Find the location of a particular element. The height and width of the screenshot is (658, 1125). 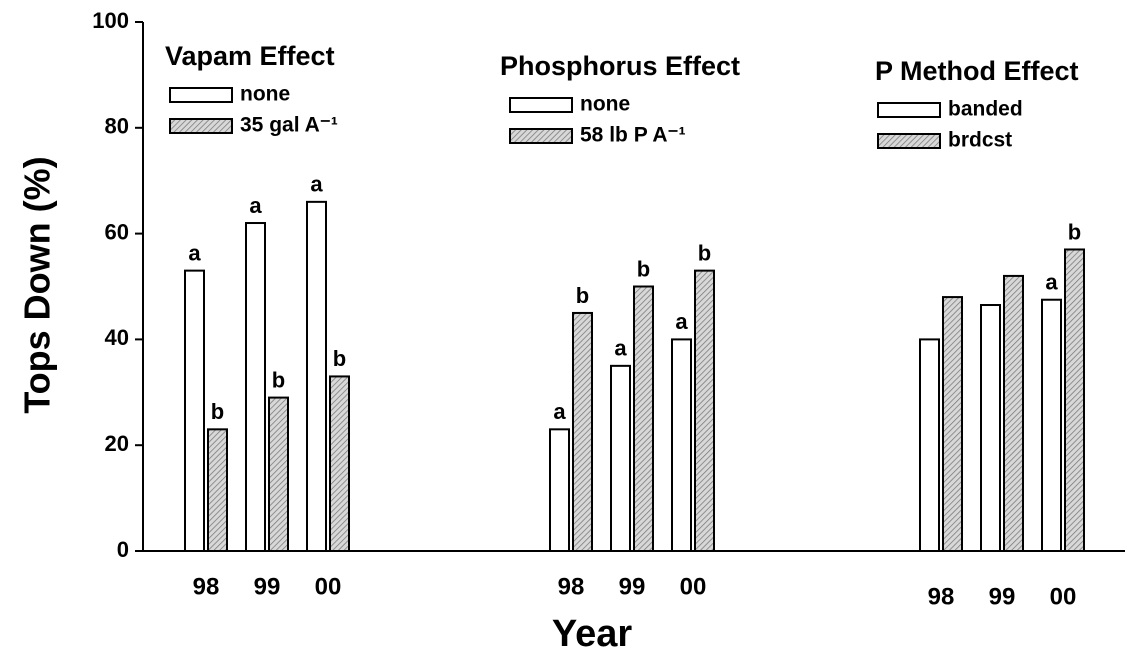

legend-title: Phosphorus Effect is located at coordinates (620, 66).